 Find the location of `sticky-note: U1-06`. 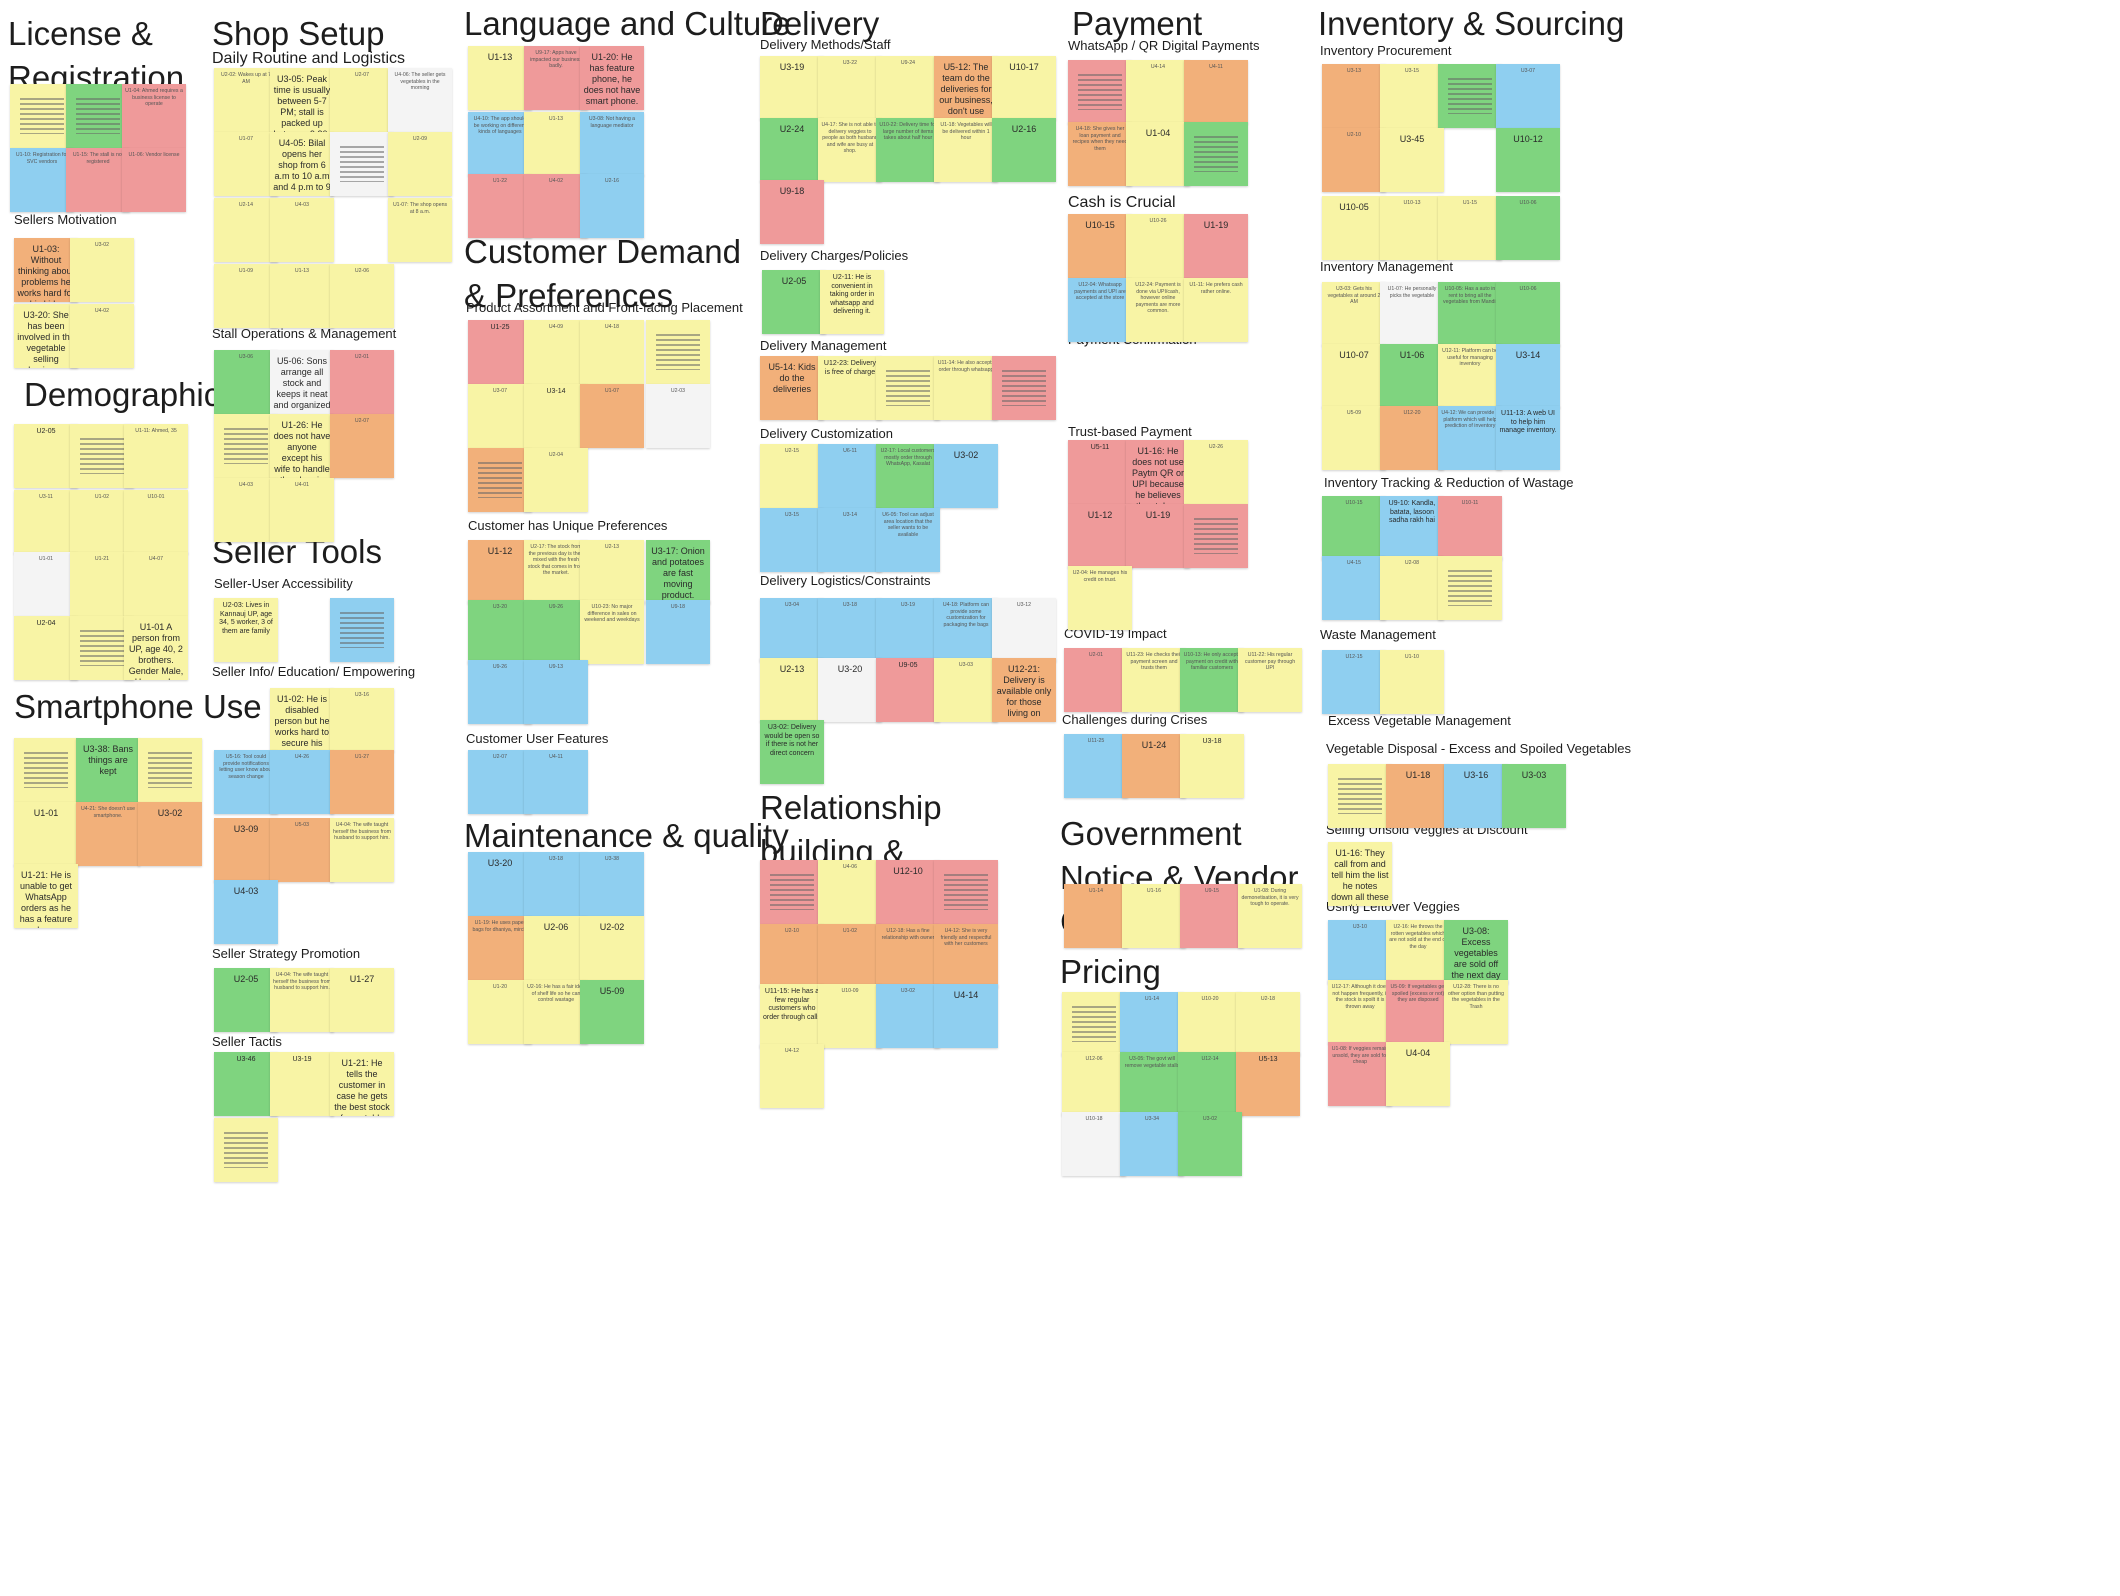

sticky-note: U1-06 is located at coordinates (1412, 376).